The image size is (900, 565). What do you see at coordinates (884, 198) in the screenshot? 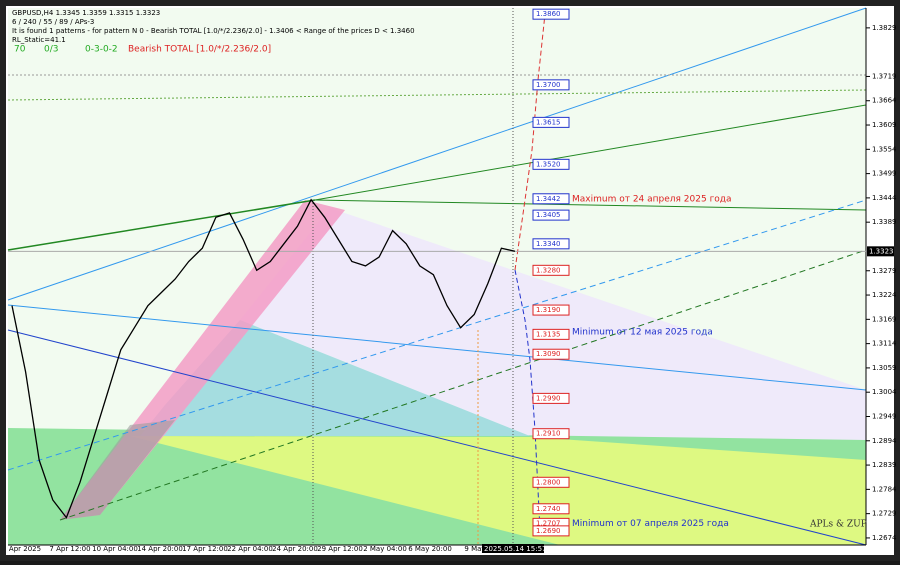
I see `y-tick-label: 1.3444` at bounding box center [884, 198].